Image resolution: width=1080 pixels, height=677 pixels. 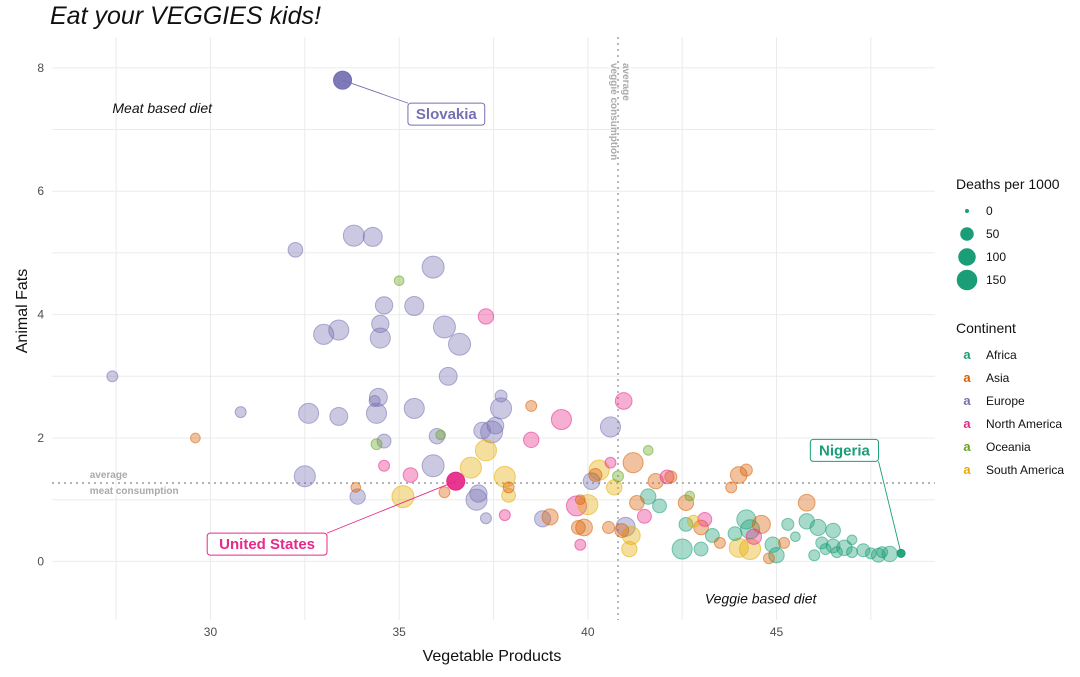 What do you see at coordinates (1005, 401) in the screenshot?
I see `color-legend-label: Europe` at bounding box center [1005, 401].